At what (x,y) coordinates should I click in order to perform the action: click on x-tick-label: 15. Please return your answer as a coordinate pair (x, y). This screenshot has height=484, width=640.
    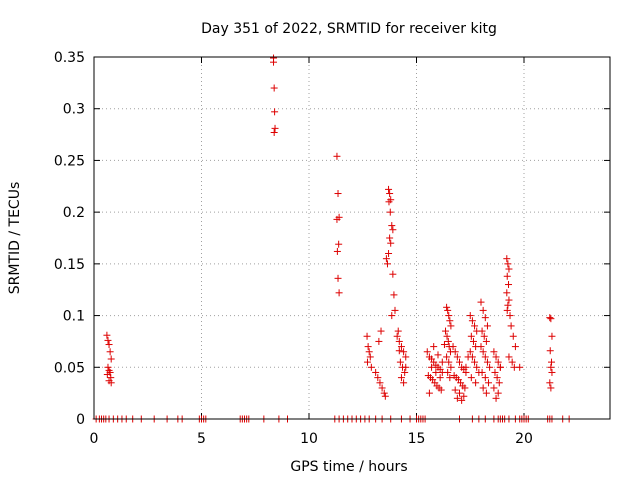
    Looking at the image, I should click on (417, 439).